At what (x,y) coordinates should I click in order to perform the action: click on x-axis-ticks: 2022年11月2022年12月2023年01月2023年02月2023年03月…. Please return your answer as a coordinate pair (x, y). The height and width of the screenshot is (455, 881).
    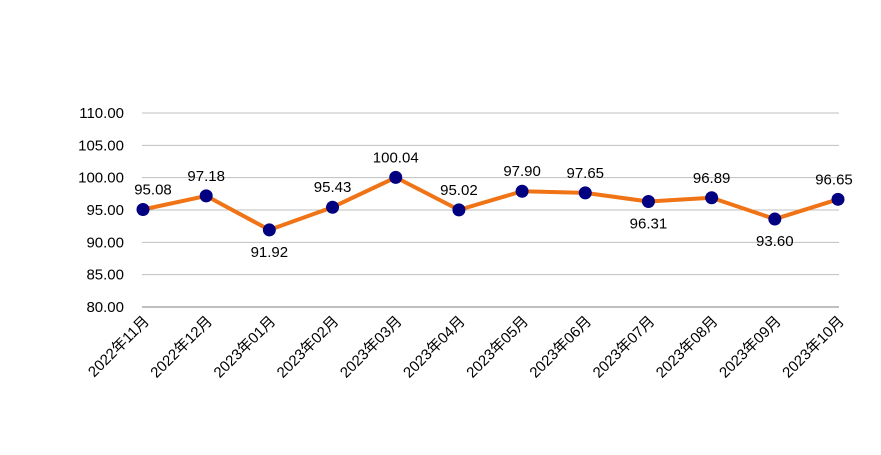
    Looking at the image, I should click on (466, 347).